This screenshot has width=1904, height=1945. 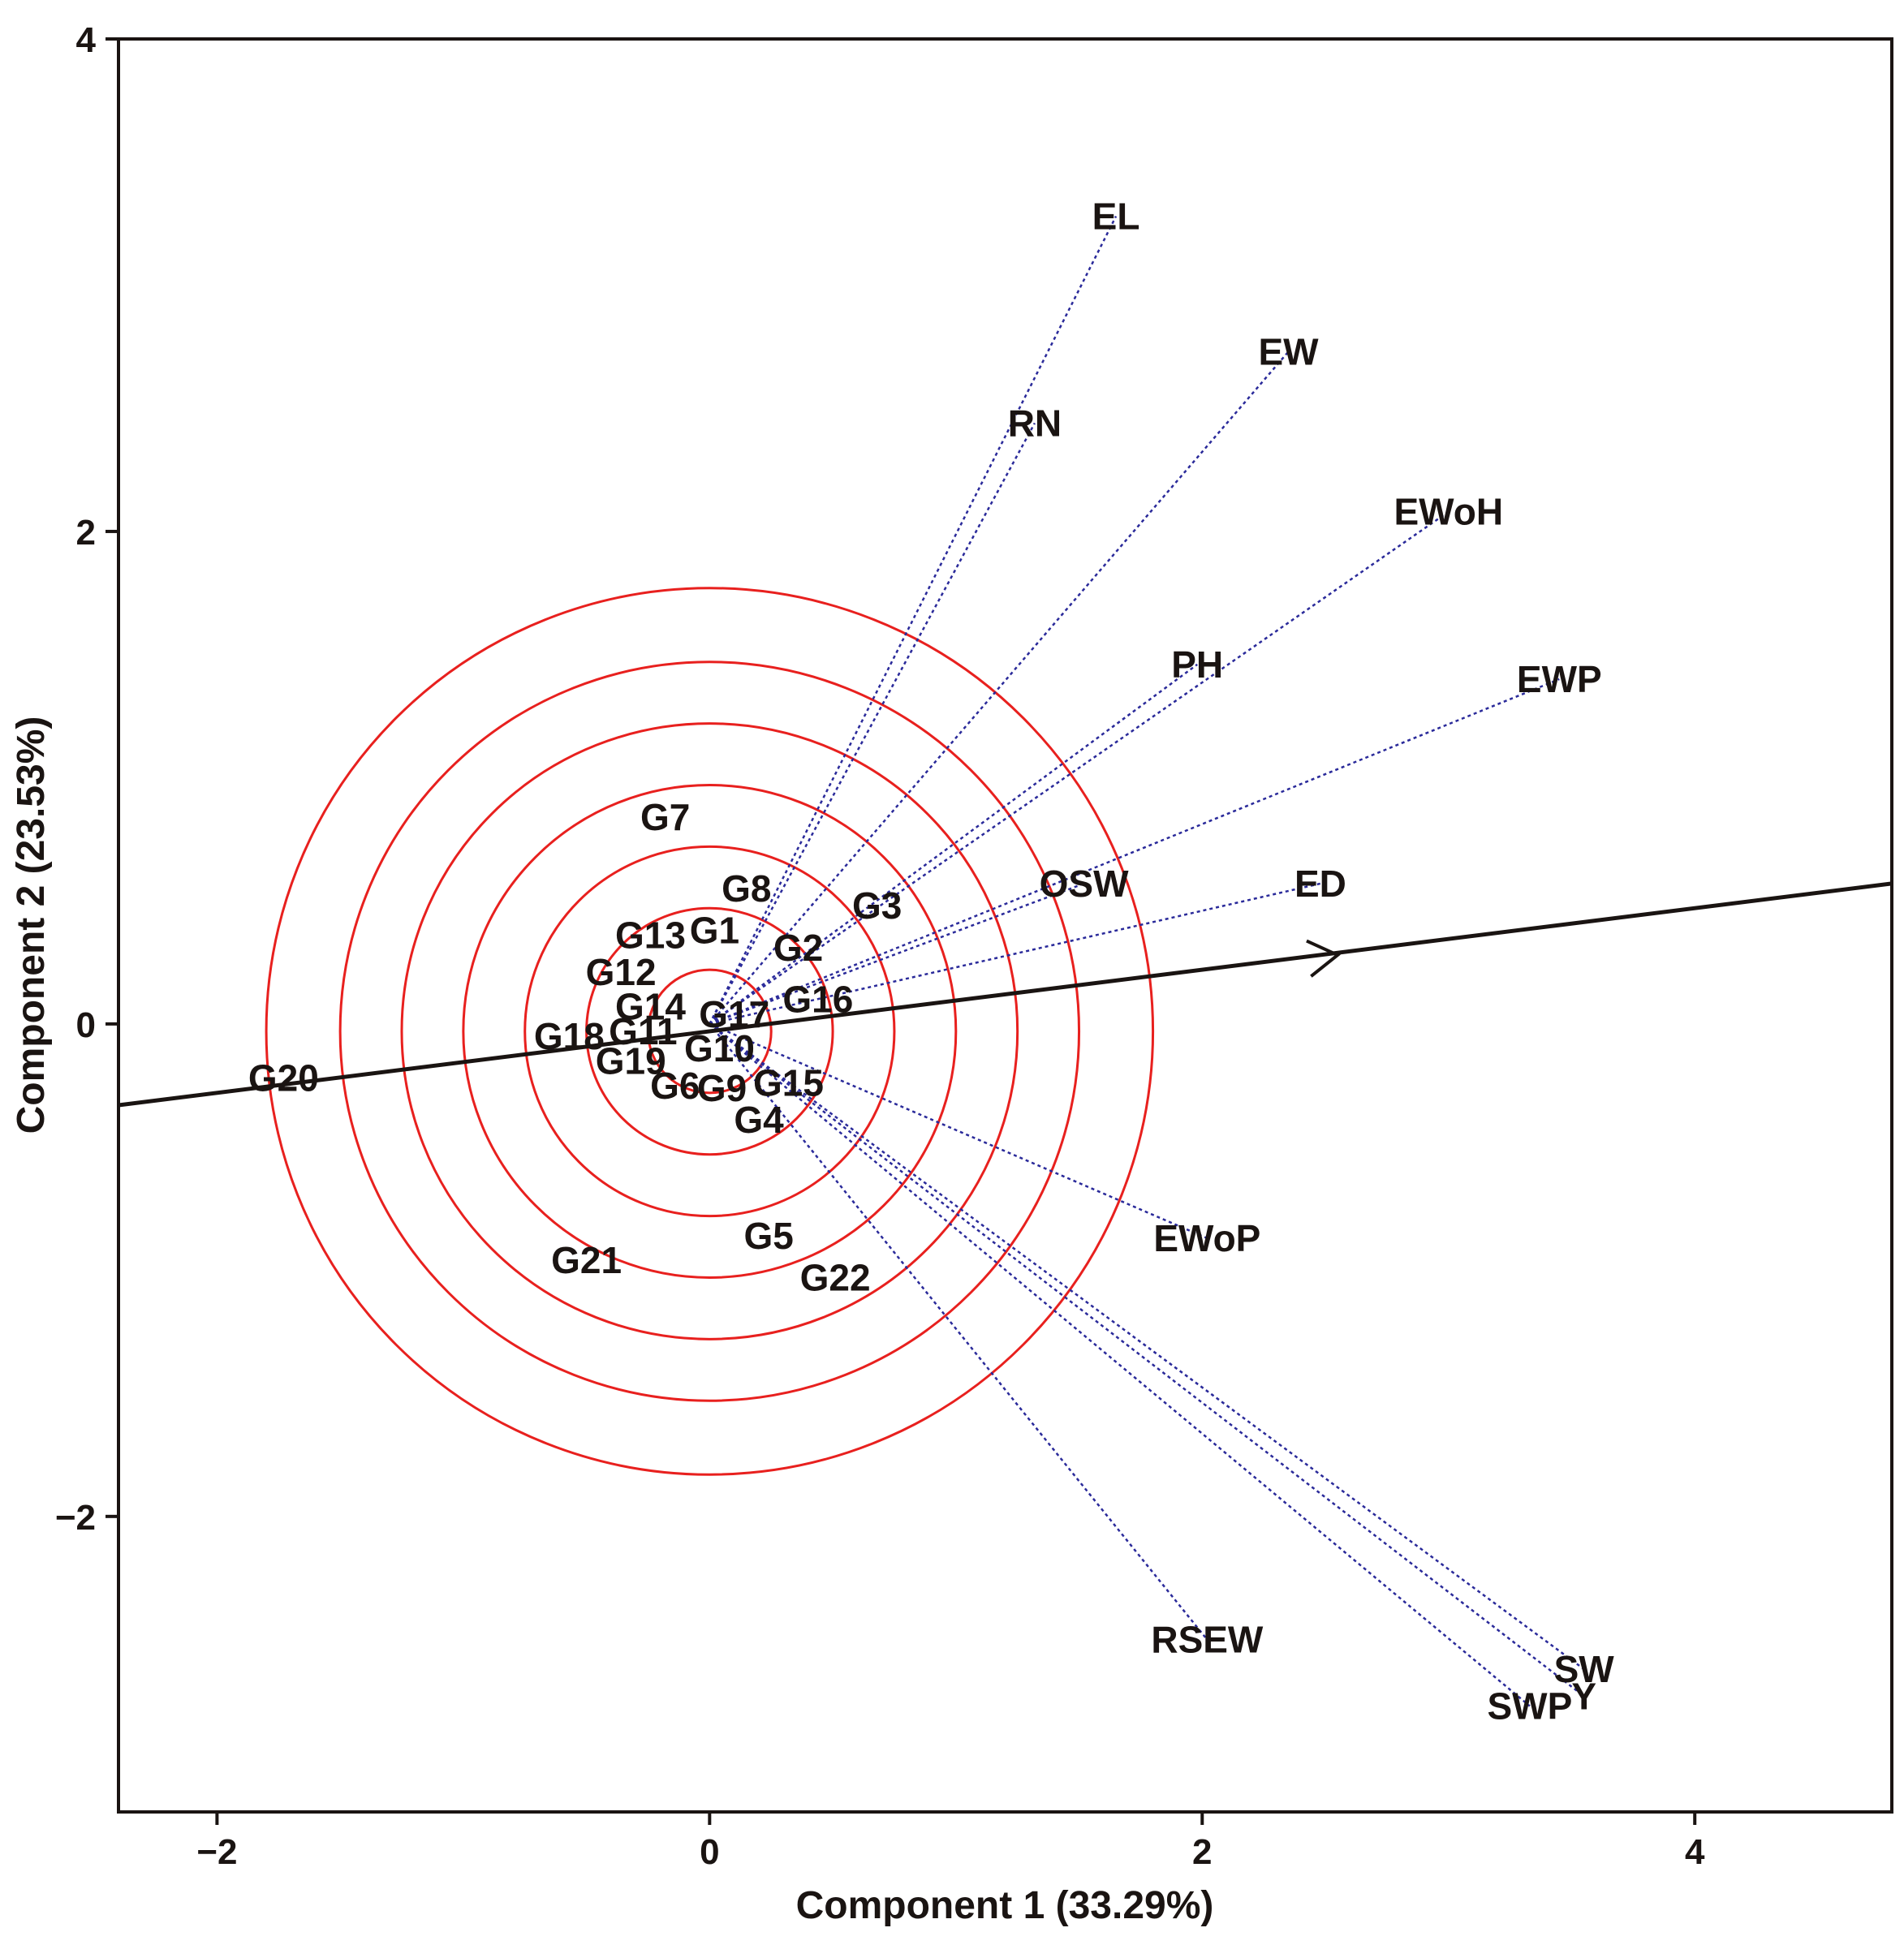 I want to click on genotype-label-g6: G6, so click(x=675, y=1086).